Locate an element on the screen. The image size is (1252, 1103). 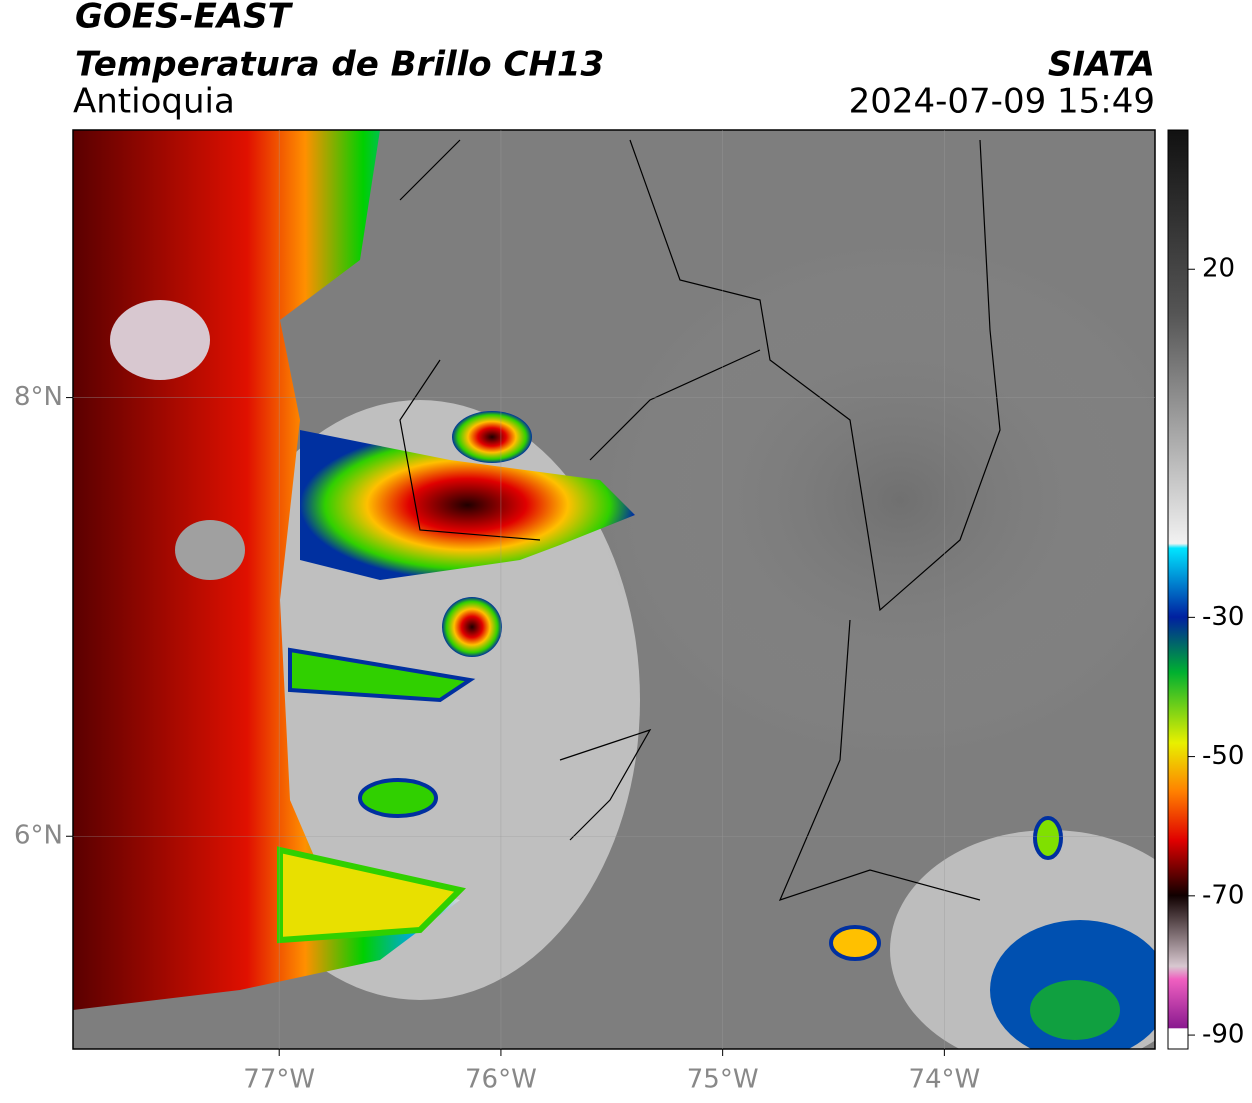
y-tick-label: 8°N is located at coordinates (38, 397).